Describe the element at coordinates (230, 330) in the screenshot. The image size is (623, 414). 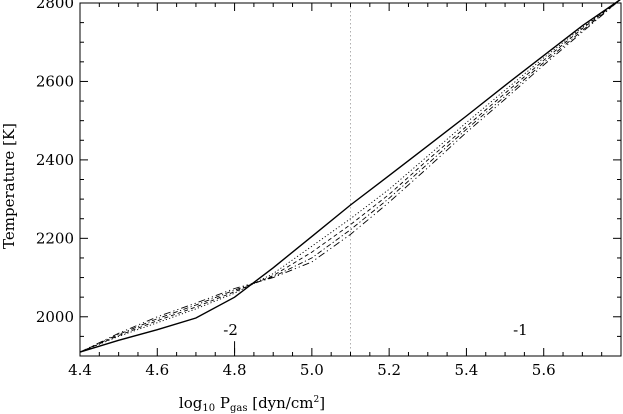
I see `annotation-label: -2` at that location.